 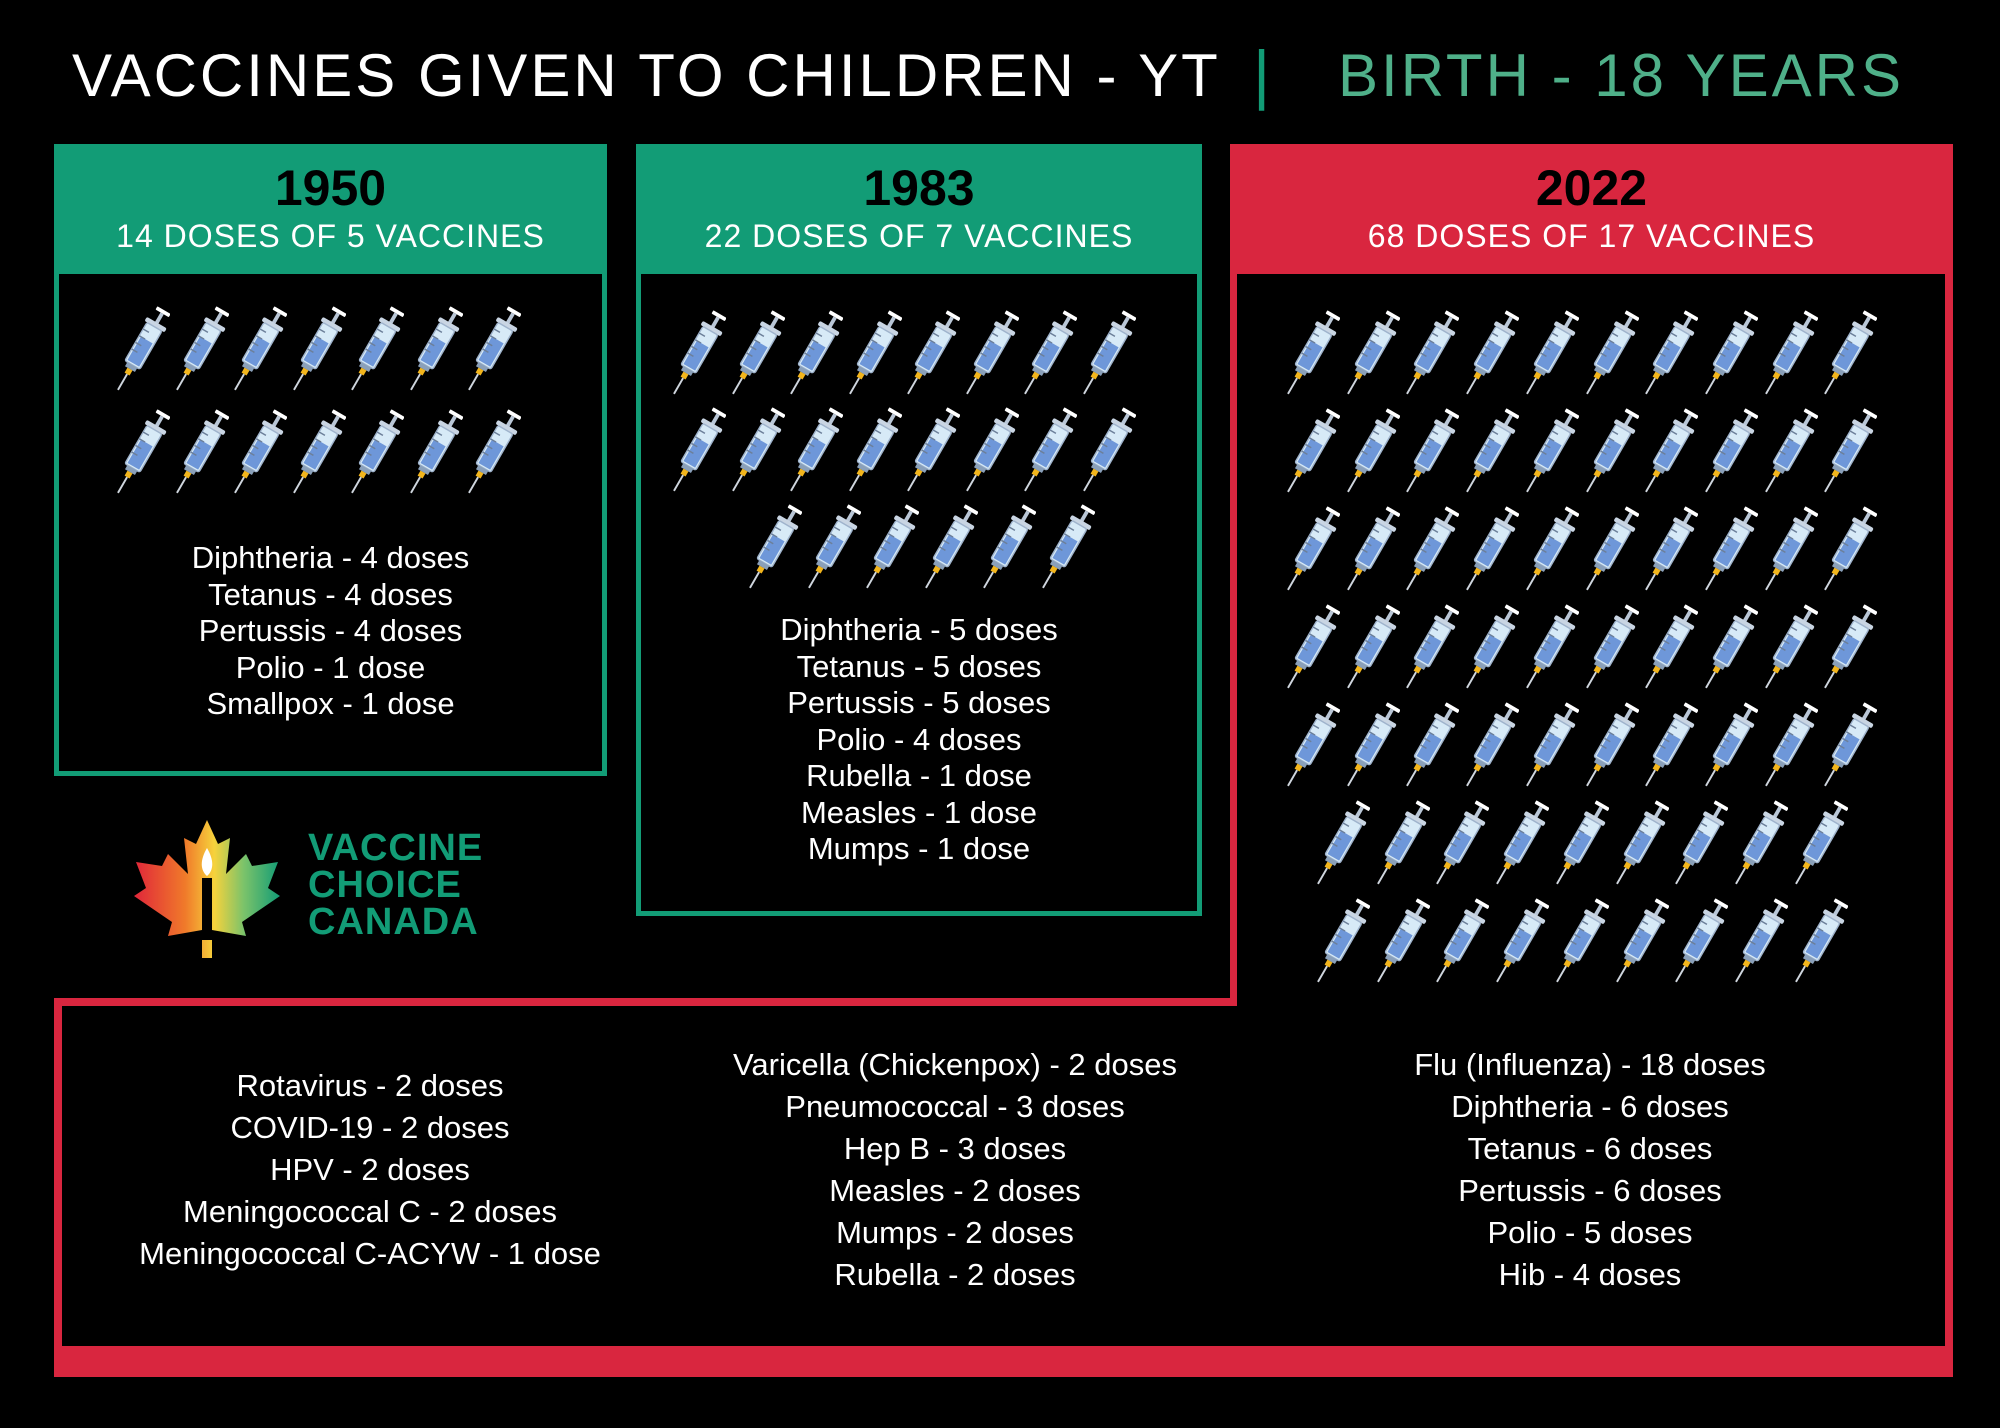 I want to click on page-subtitle: BIRTH - 18 YEARS, so click(x=1621, y=75).